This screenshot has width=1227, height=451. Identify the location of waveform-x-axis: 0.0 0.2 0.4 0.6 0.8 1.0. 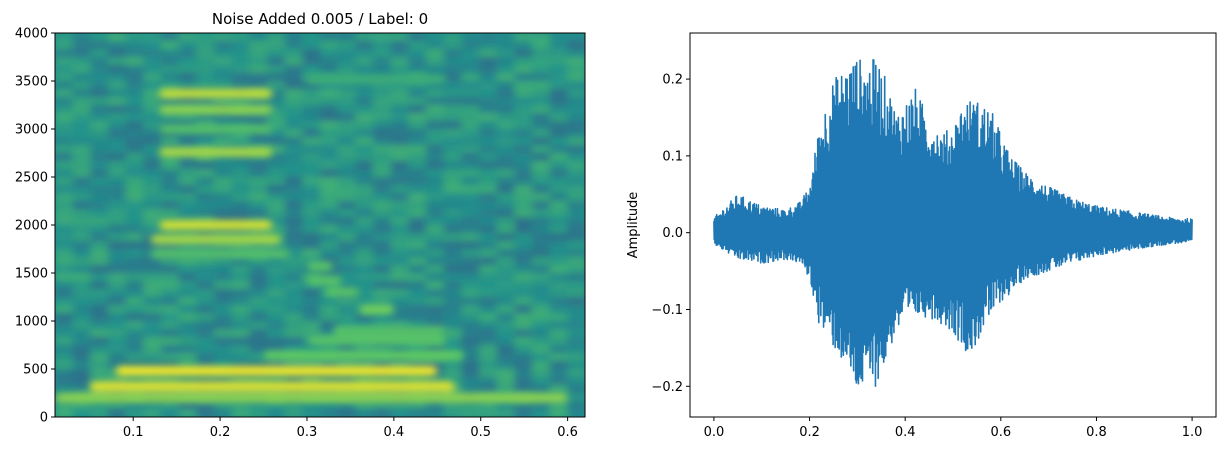
(953, 428).